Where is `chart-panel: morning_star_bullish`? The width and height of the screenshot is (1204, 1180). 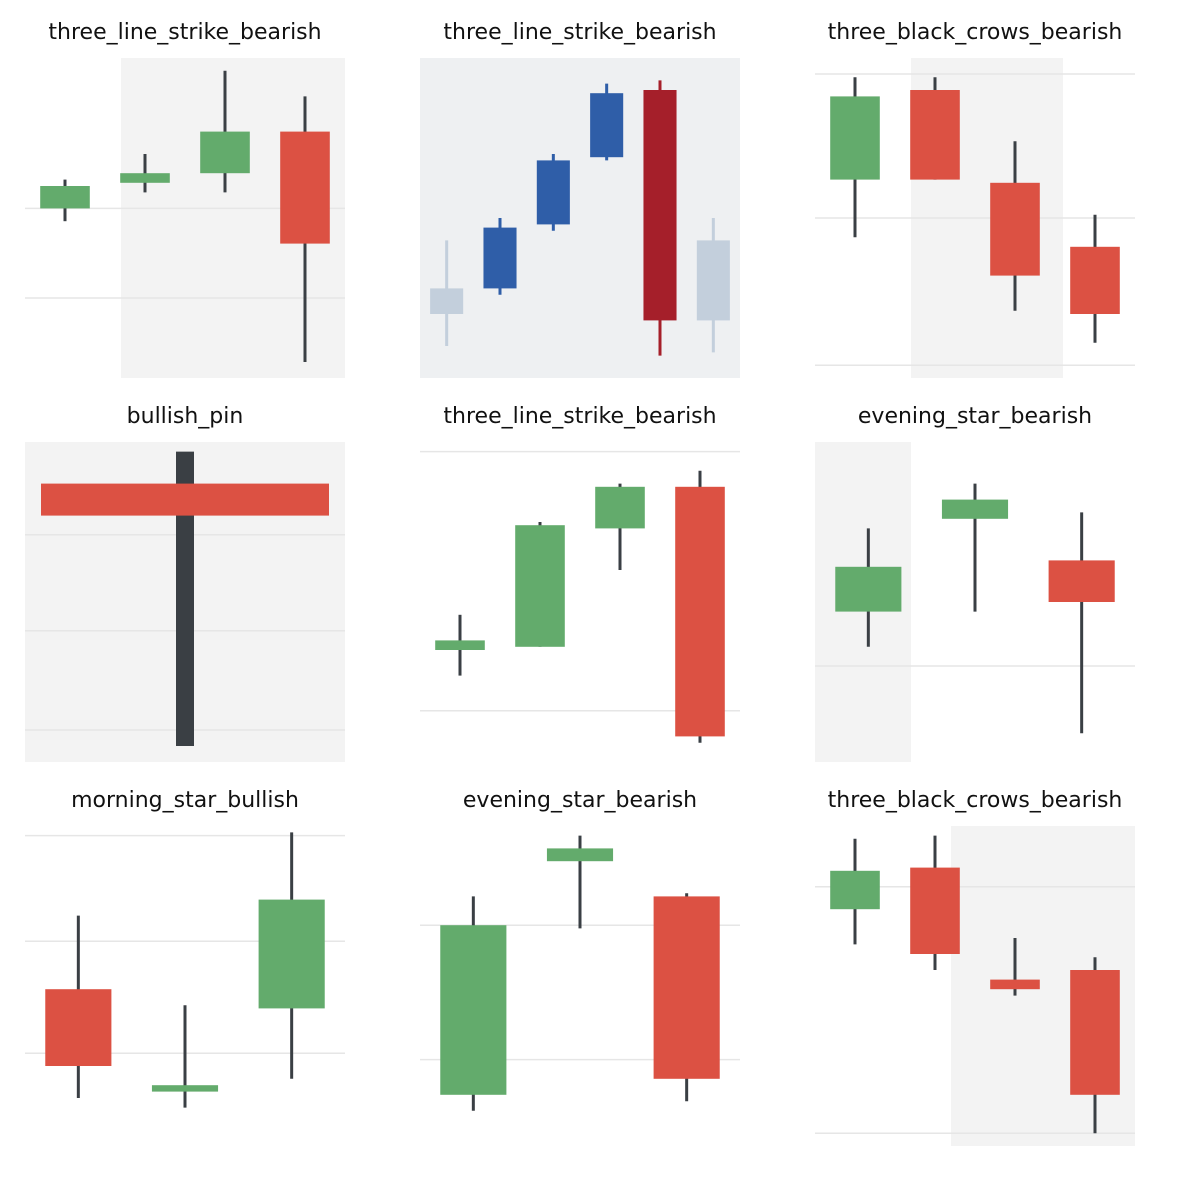 chart-panel: morning_star_bullish is located at coordinates (185, 976).